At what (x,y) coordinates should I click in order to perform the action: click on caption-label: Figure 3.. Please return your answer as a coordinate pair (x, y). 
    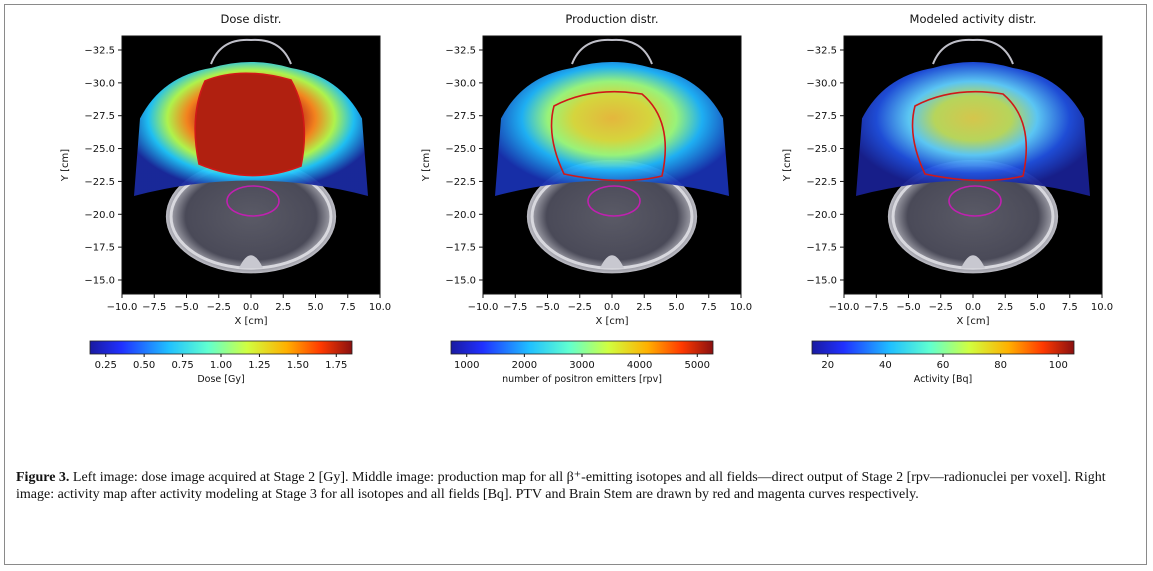
    Looking at the image, I should click on (43, 477).